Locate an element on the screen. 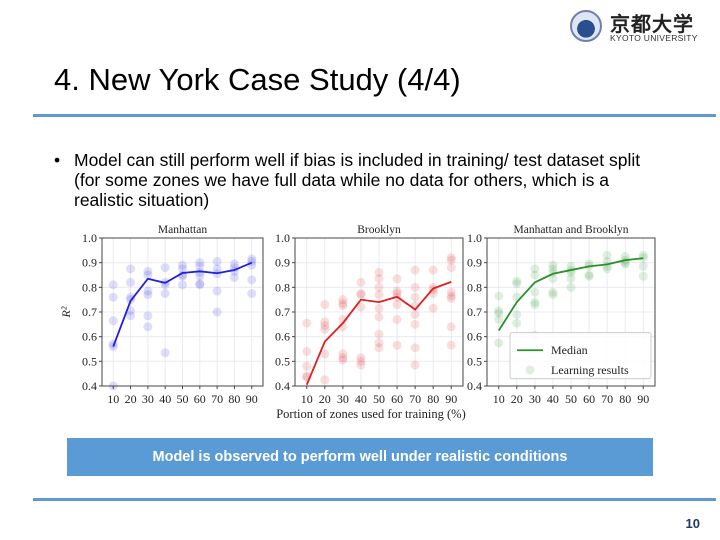 This screenshot has width=720, height=540. y-tick-label: 0.7 is located at coordinates (474, 312).